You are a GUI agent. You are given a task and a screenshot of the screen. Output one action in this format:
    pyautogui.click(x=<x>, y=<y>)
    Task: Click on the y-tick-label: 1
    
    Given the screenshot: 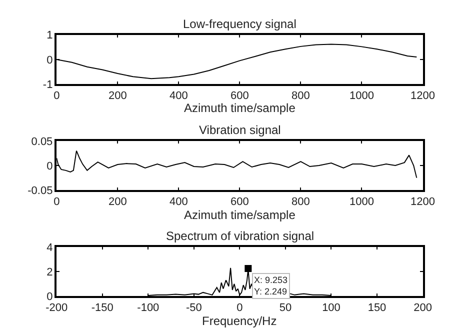 What is the action you would take?
    pyautogui.click(x=49, y=36)
    